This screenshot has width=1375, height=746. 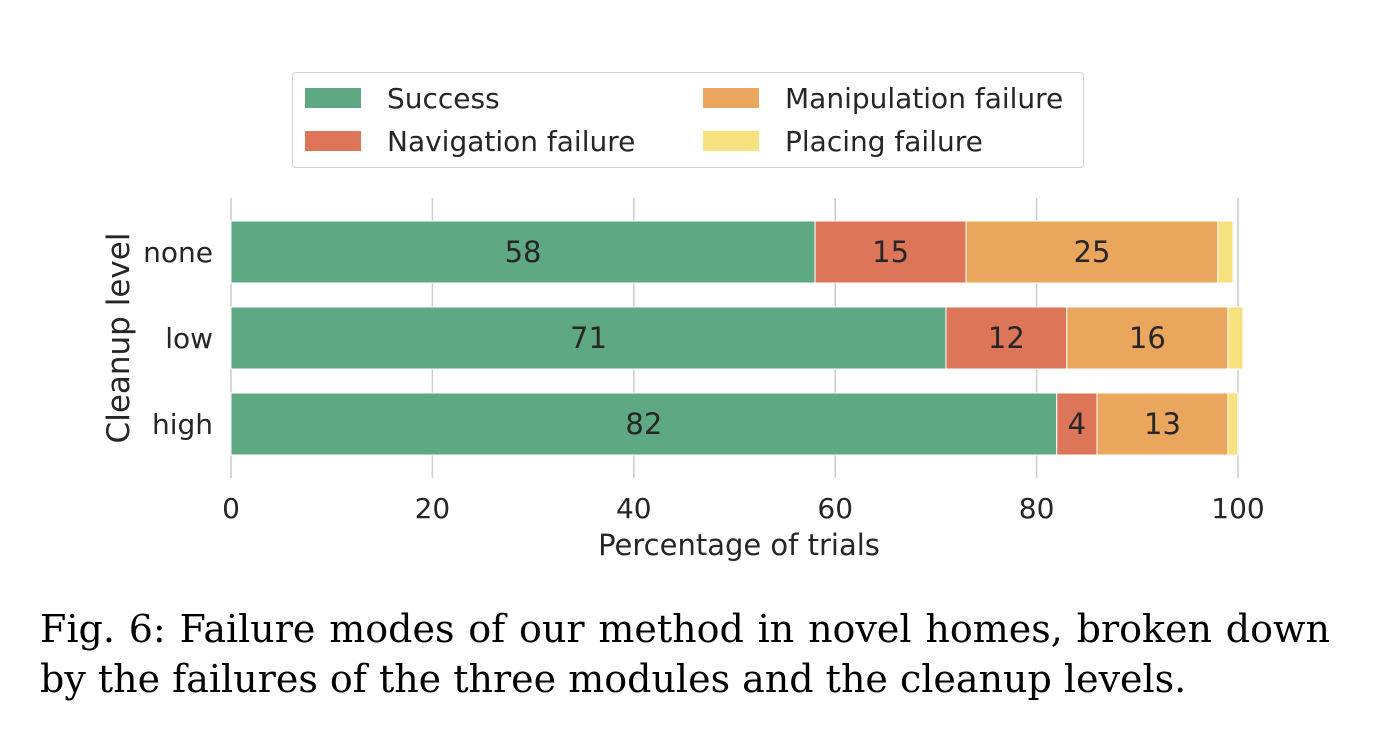 What do you see at coordinates (1237, 508) in the screenshot?
I see `x-tick-label-100: 100` at bounding box center [1237, 508].